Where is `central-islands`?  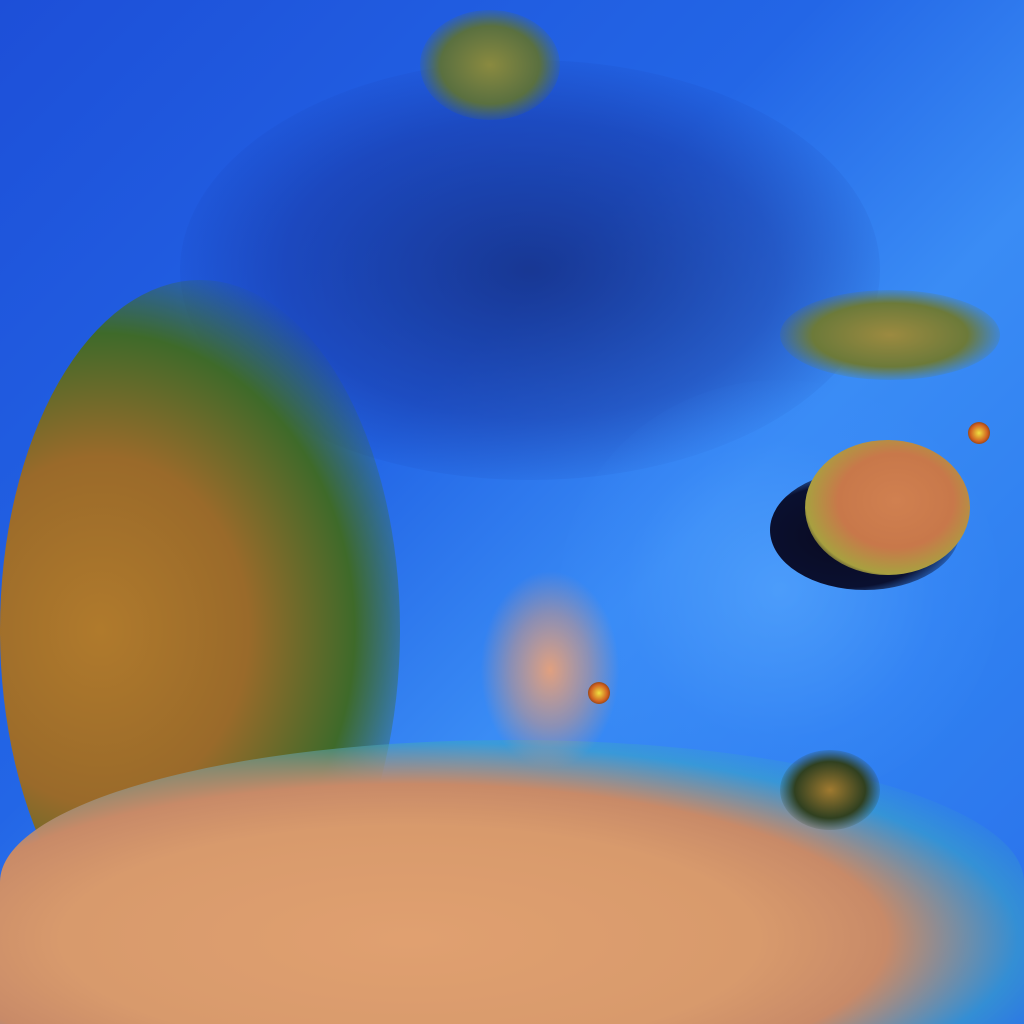 central-islands is located at coordinates (550, 670).